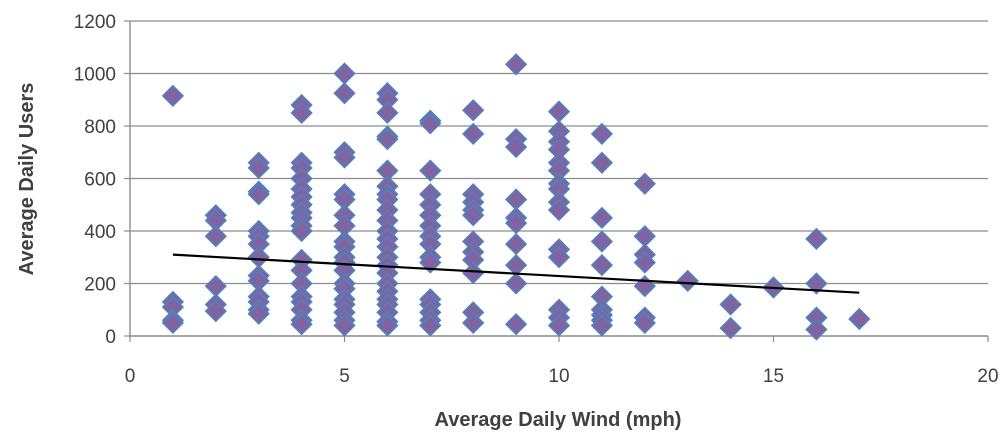 The height and width of the screenshot is (437, 1008). I want to click on x-tick-label: 20, so click(987, 376).